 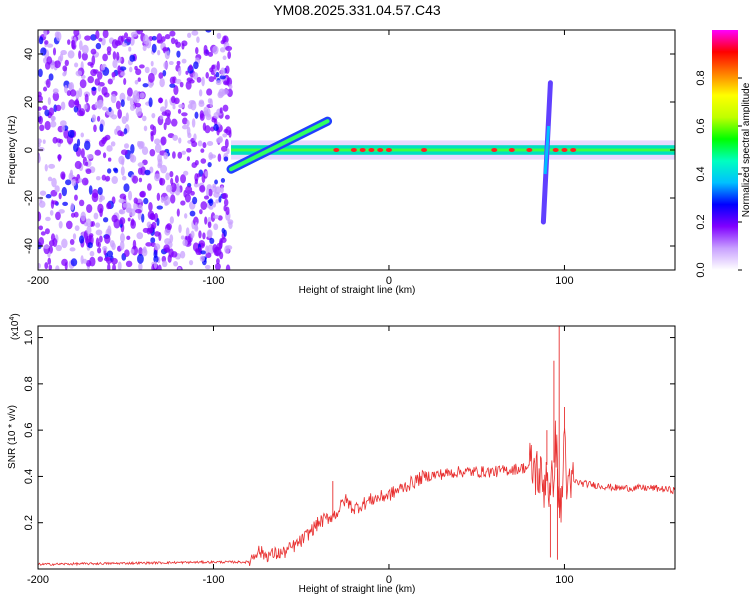 What do you see at coordinates (701, 125) in the screenshot?
I see `colorbar-tick-label: 0.6` at bounding box center [701, 125].